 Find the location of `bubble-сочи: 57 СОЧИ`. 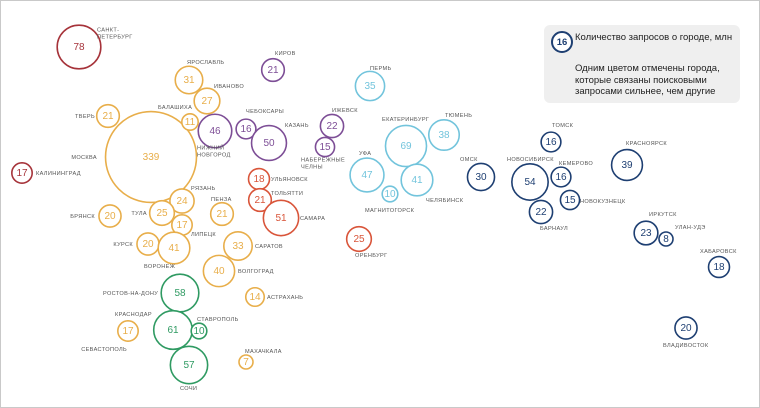

bubble-сочи: 57 СОЧИ is located at coordinates (189, 368).